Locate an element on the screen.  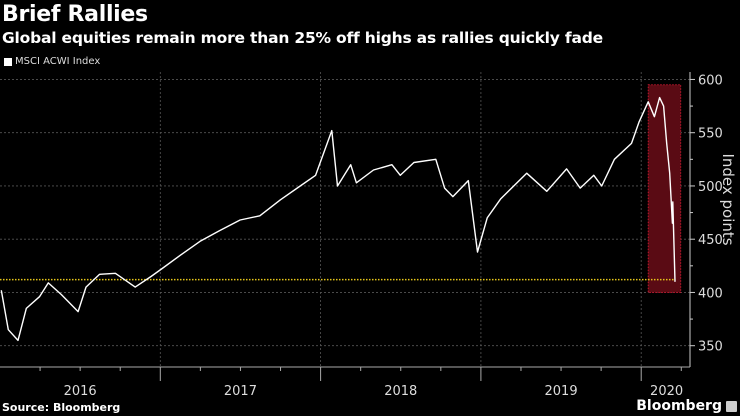
source-note: Source: Bloomberg is located at coordinates (61, 407).